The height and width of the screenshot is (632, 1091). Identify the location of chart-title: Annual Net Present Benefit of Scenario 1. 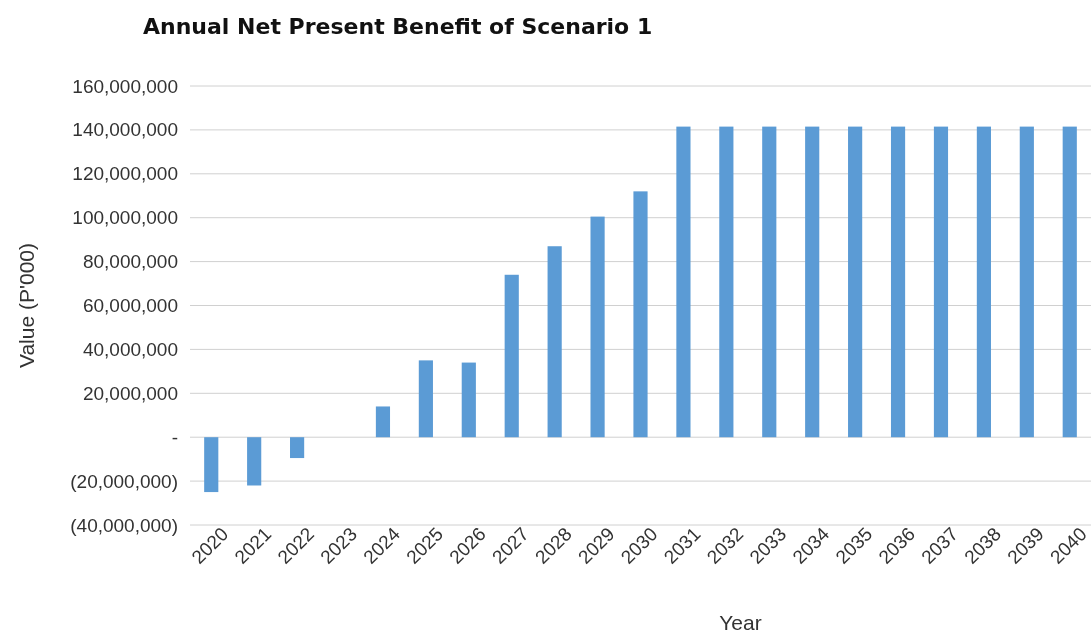
(398, 26).